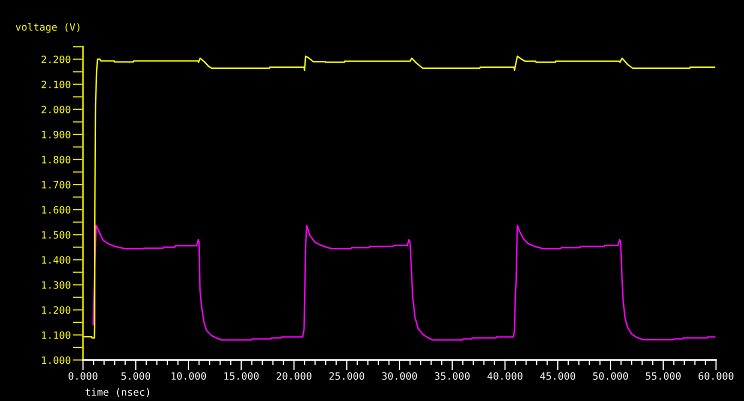  Describe the element at coordinates (716, 376) in the screenshot. I see `x-tick-label: 60.000` at that location.